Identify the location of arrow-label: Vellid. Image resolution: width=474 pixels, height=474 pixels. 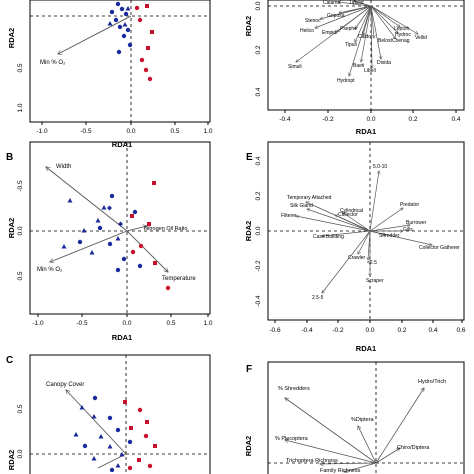
(421, 38).